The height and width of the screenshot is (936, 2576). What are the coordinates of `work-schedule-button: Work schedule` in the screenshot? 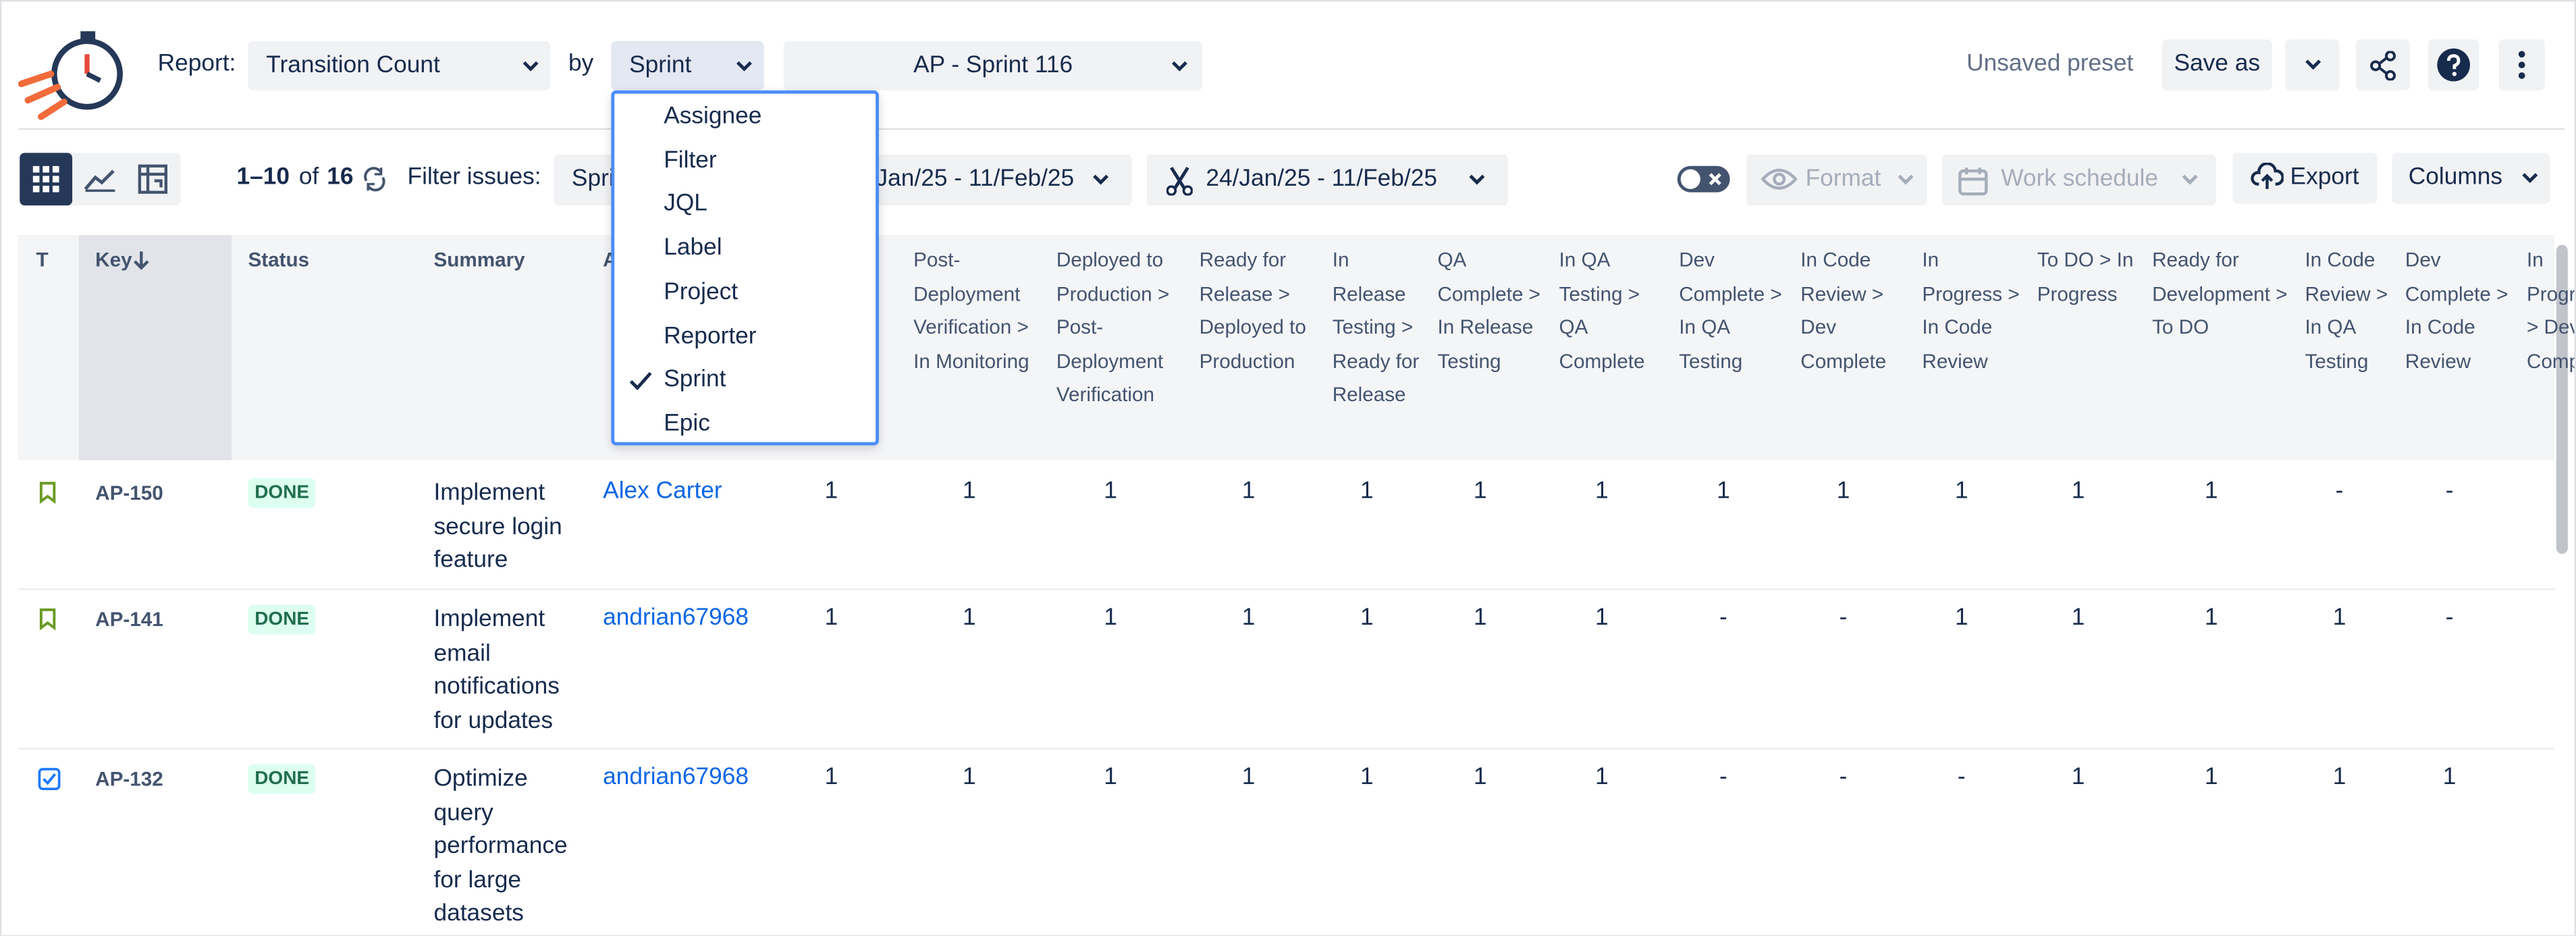 It's located at (2079, 180).